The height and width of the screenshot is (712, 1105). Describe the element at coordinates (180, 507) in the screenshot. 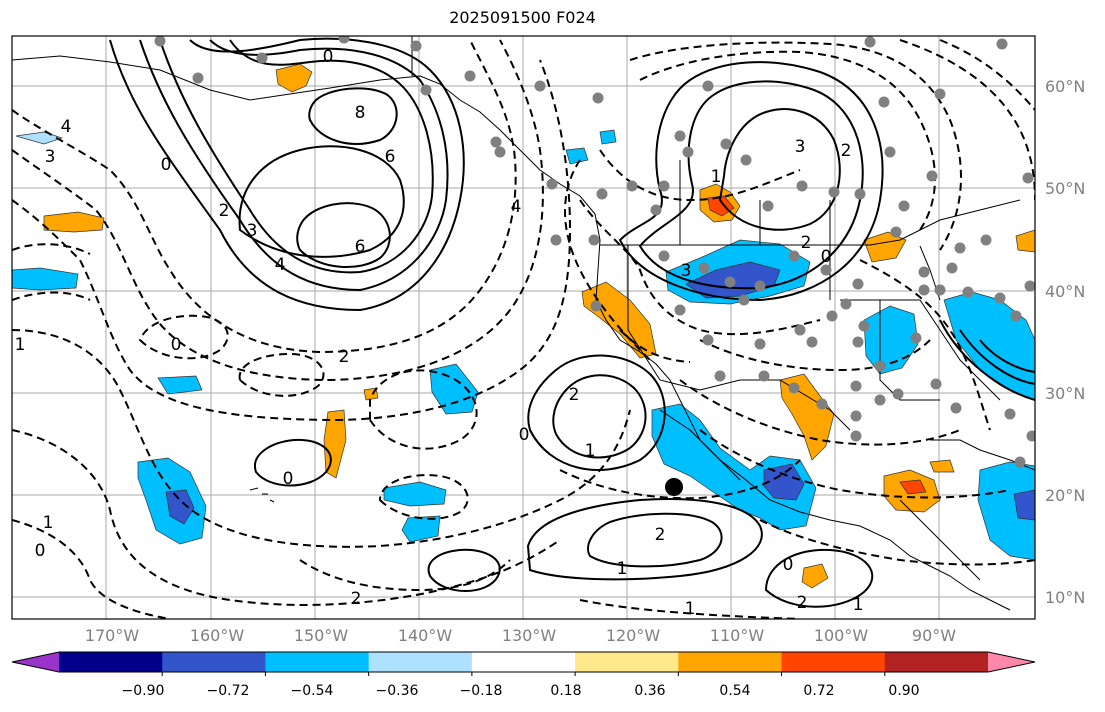

I see `fill-hawaii-dark` at that location.